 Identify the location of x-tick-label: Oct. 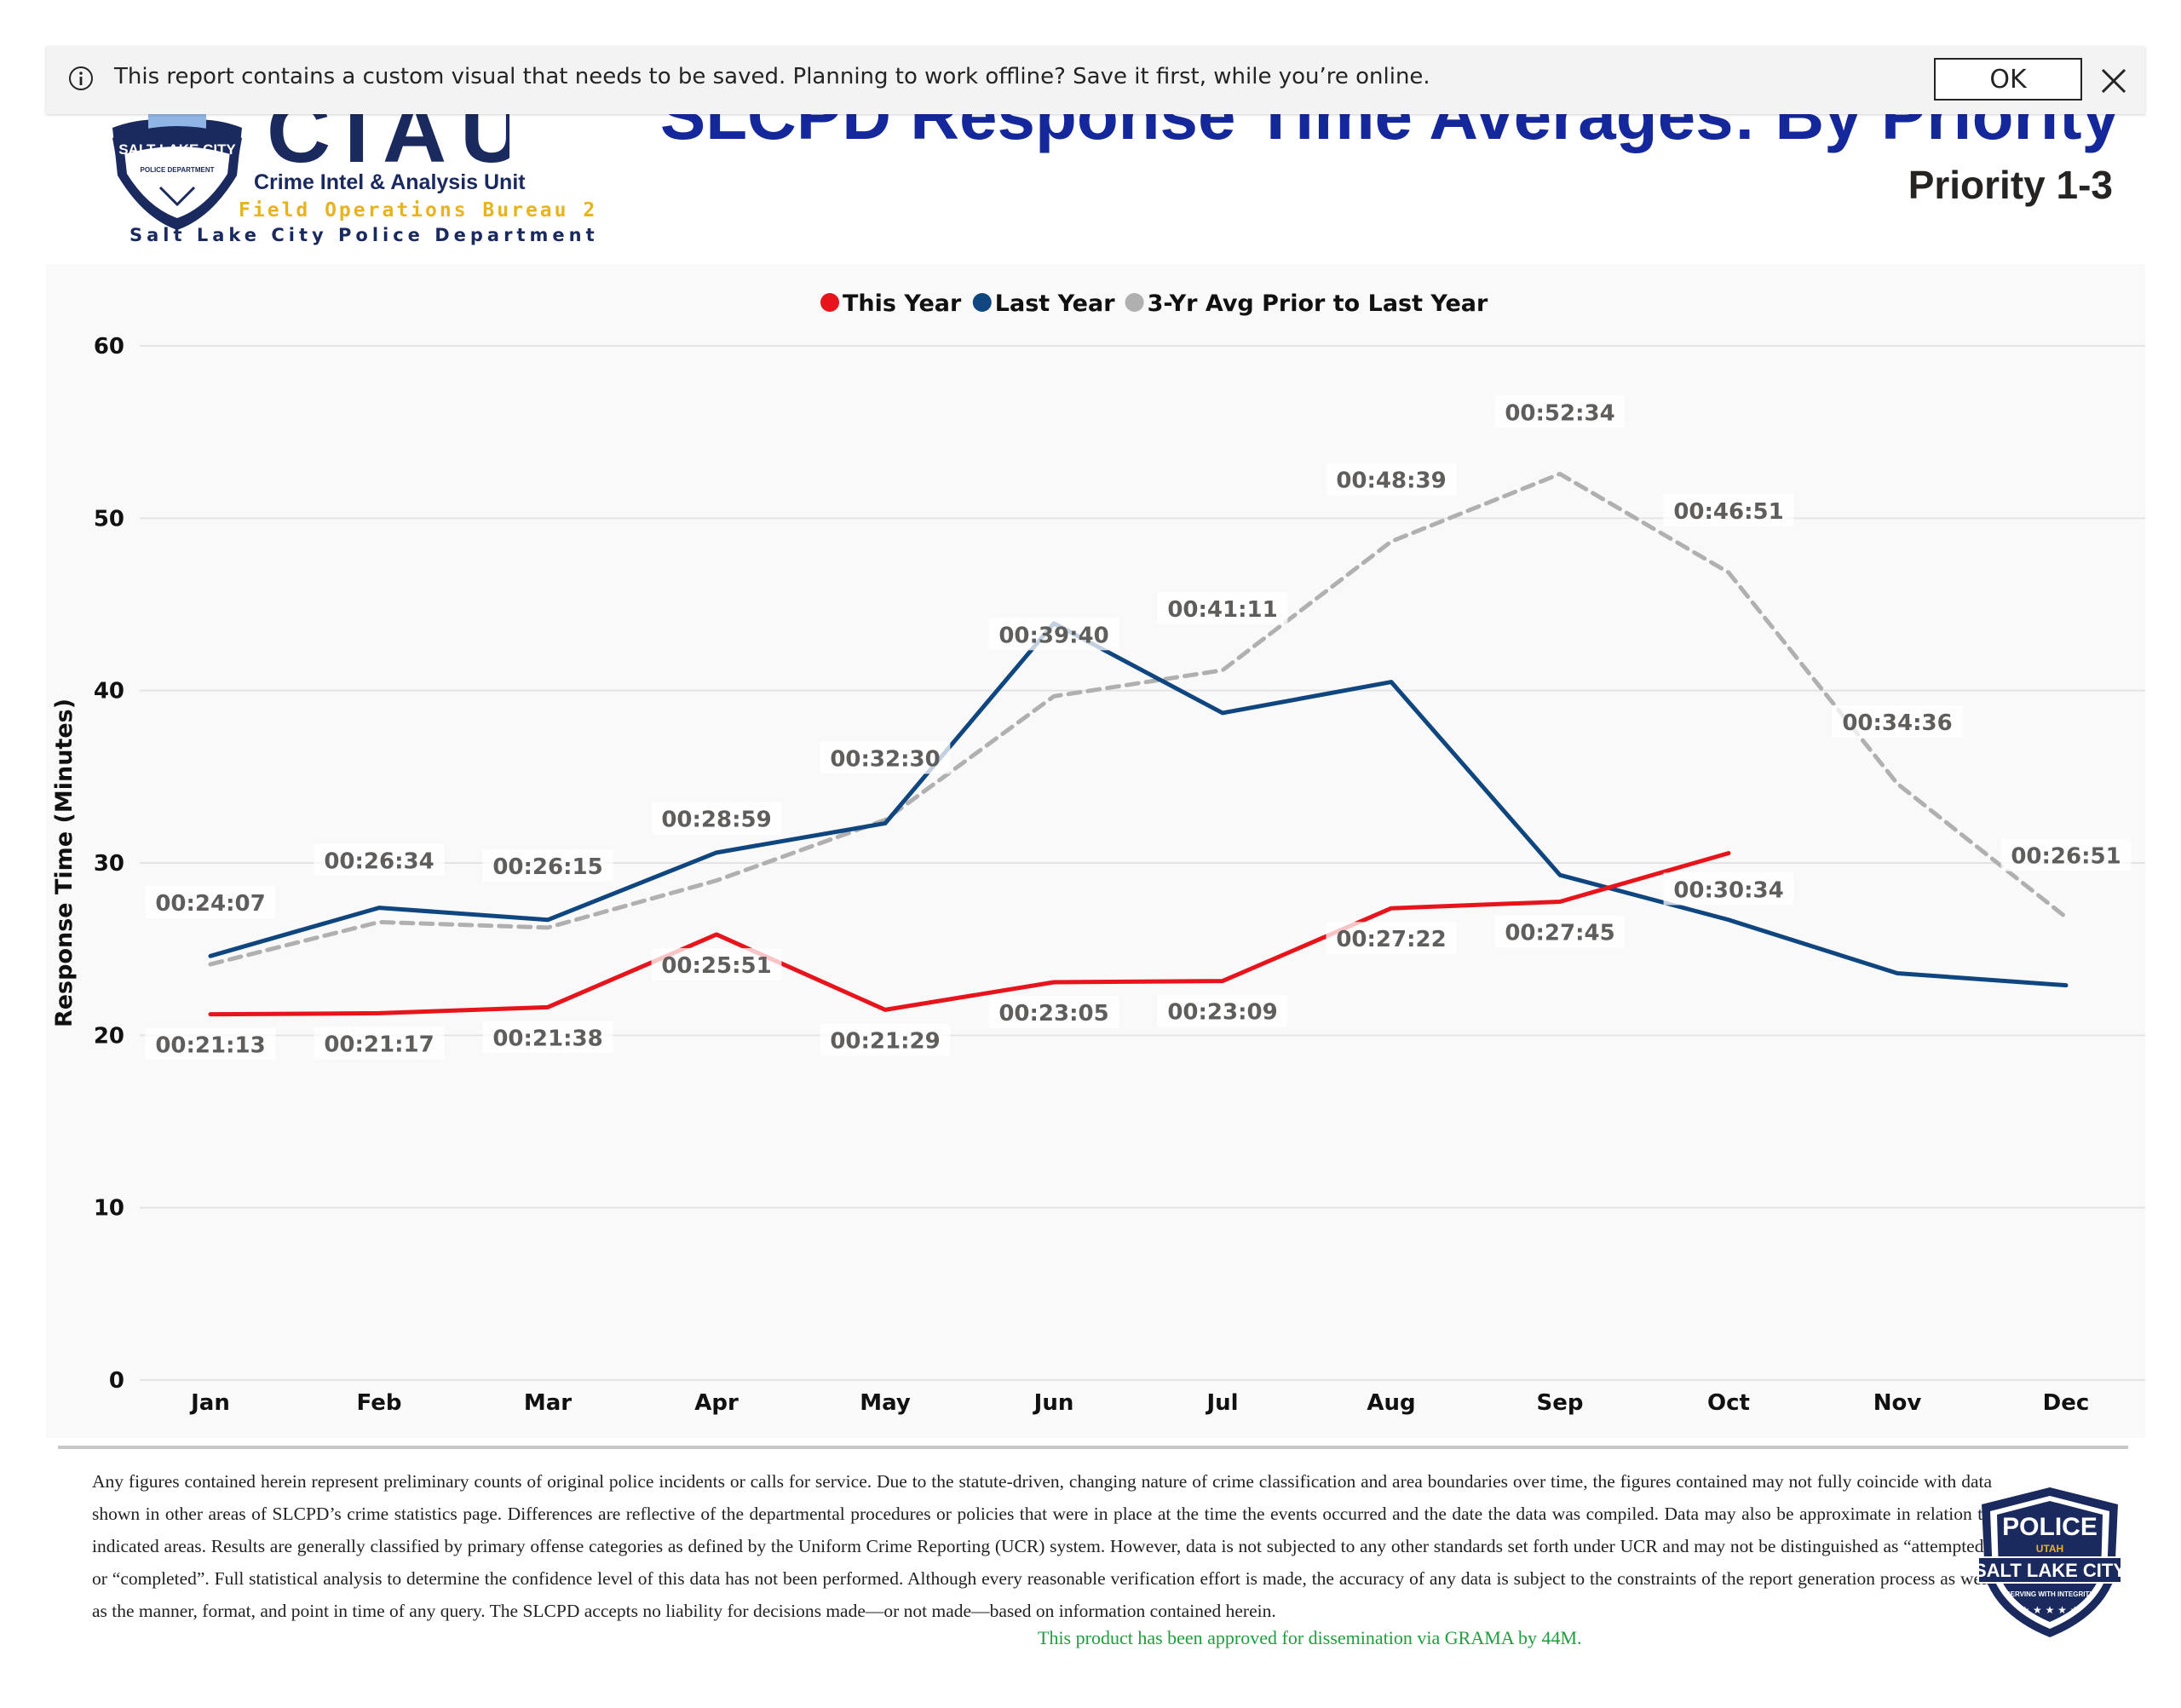
(1728, 1403).